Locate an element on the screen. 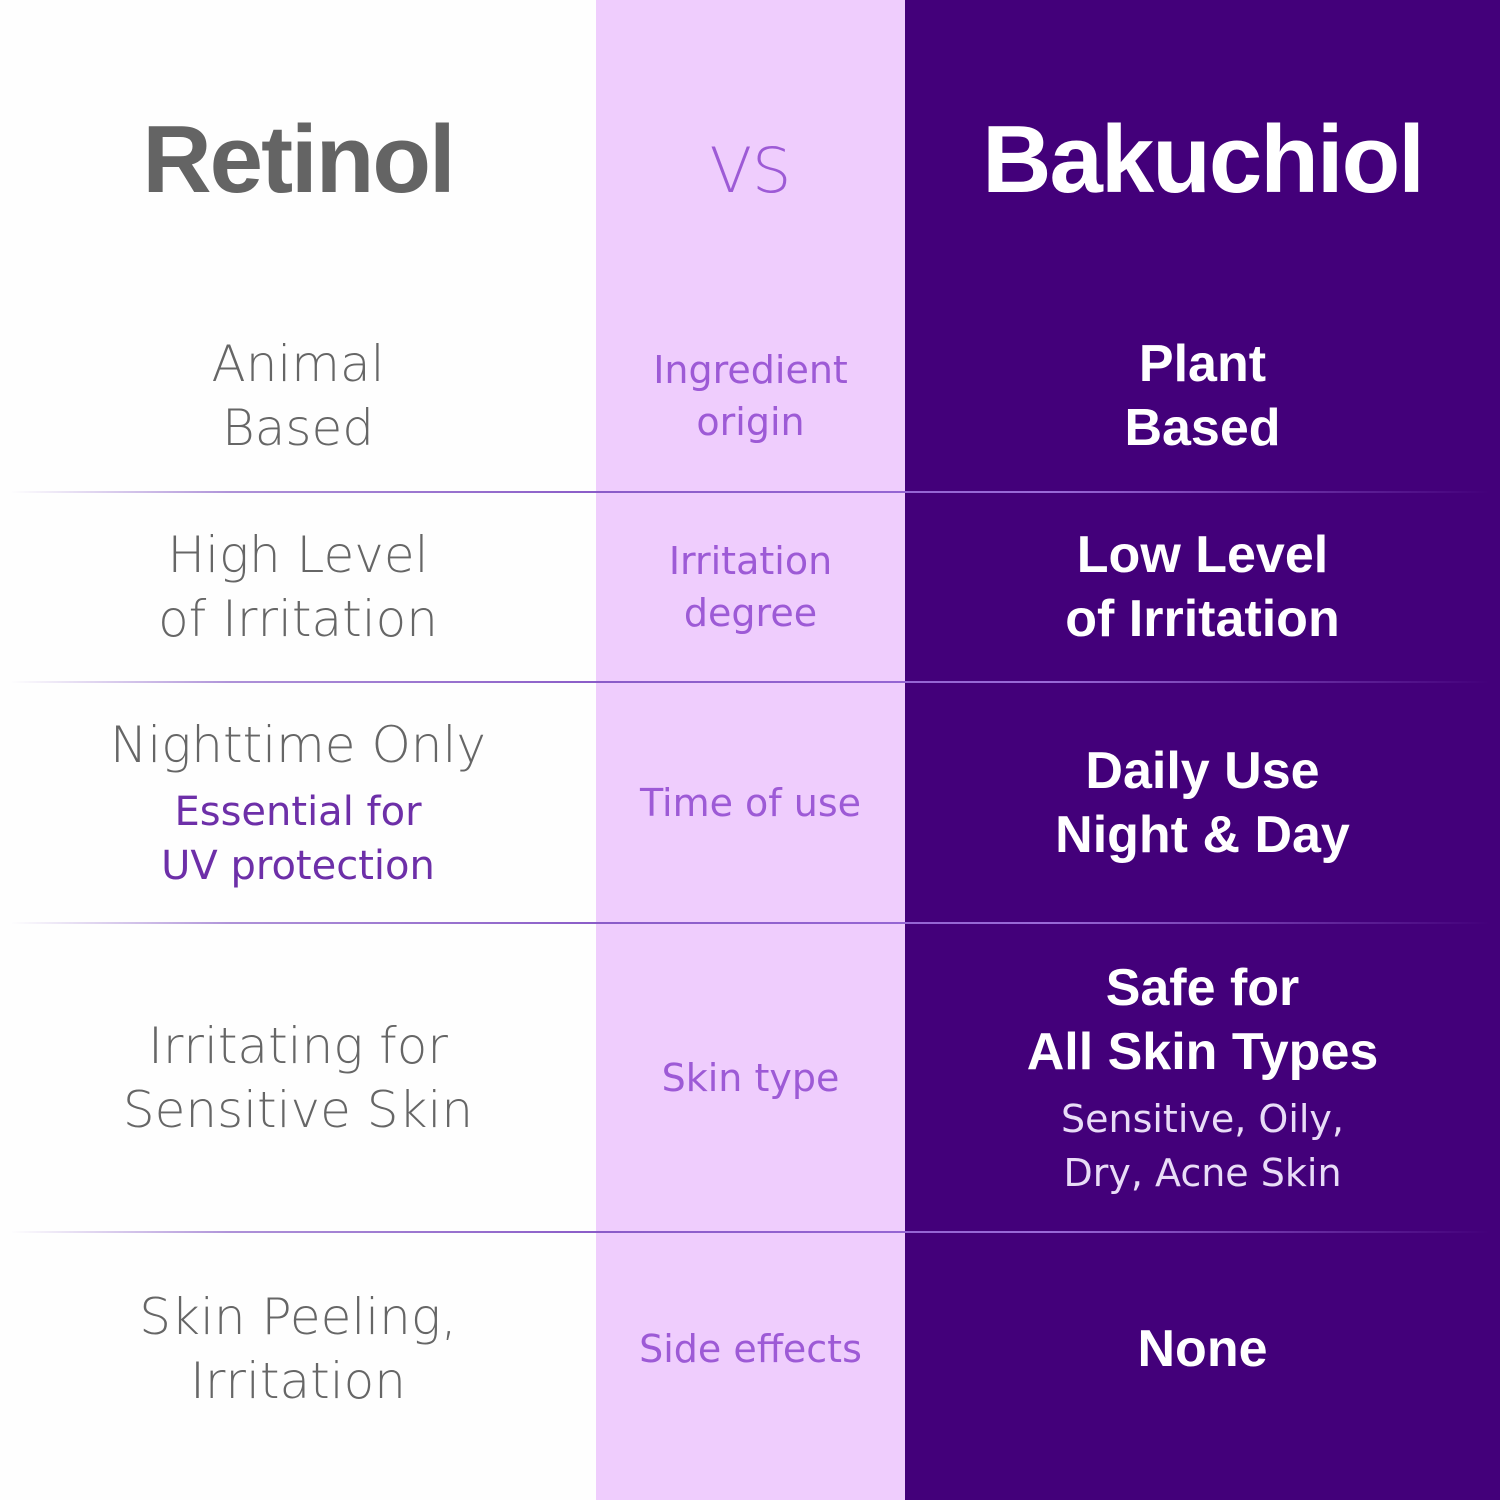  bakuchiol-cell-text: Daily Use is located at coordinates (1202, 770).